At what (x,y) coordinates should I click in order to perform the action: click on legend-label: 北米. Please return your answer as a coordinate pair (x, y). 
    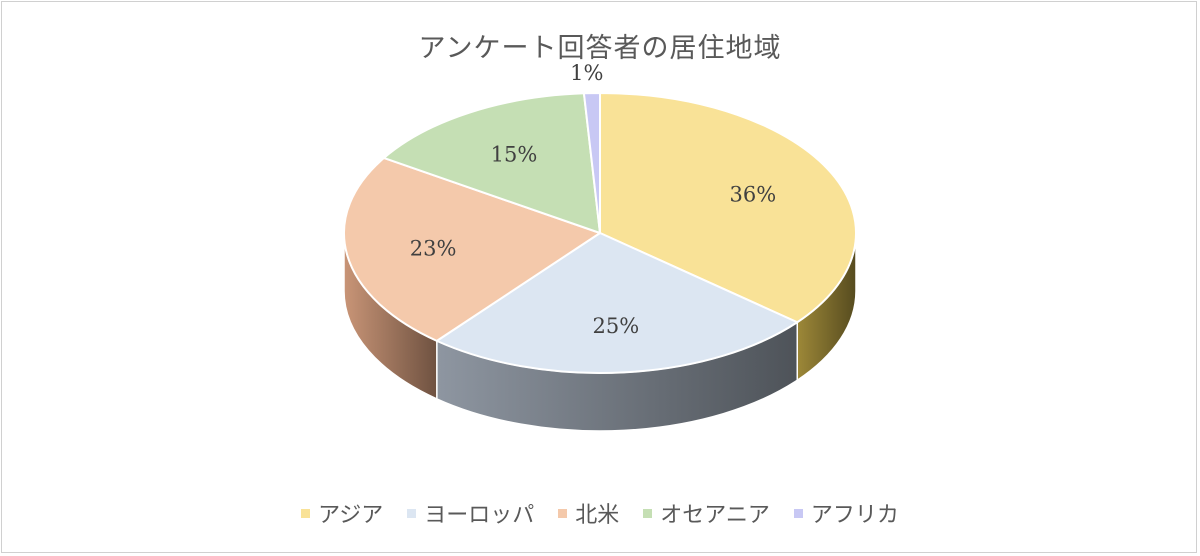
    Looking at the image, I should click on (597, 515).